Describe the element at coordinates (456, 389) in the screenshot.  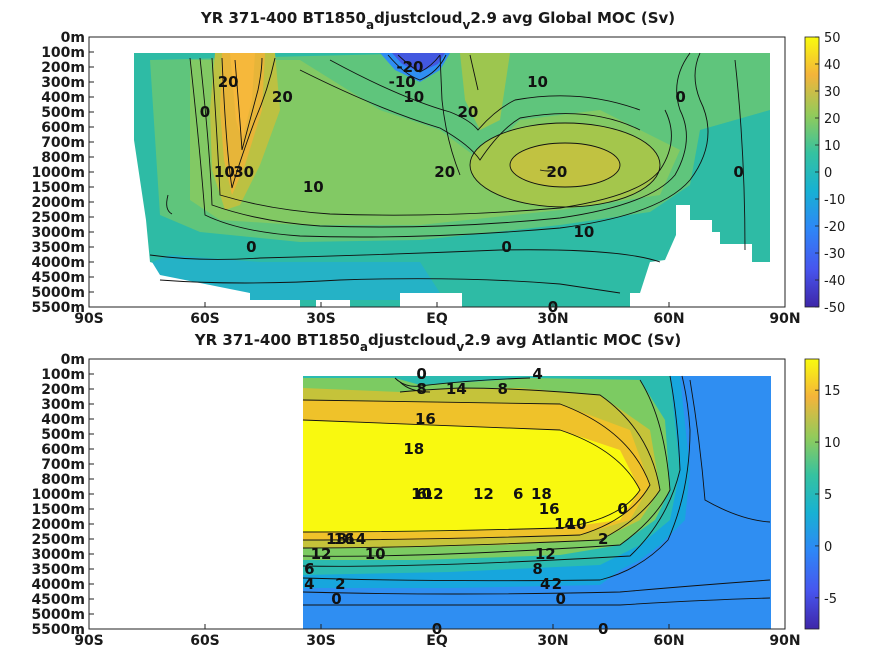
I see `contour-label: 14` at that location.